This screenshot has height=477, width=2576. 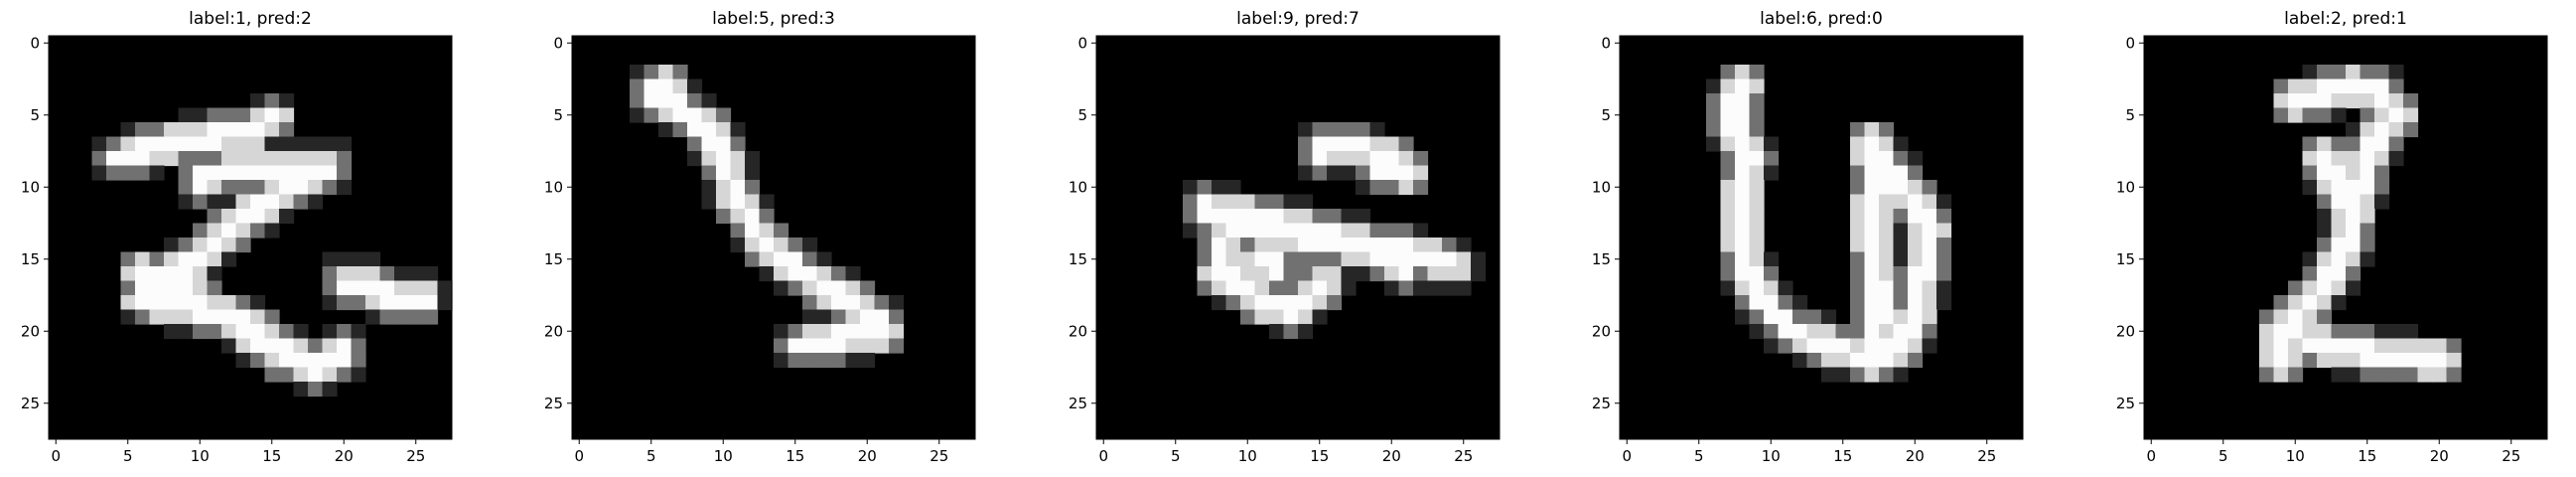 What do you see at coordinates (1627, 456) in the screenshot?
I see `x-tick-label: 0` at bounding box center [1627, 456].